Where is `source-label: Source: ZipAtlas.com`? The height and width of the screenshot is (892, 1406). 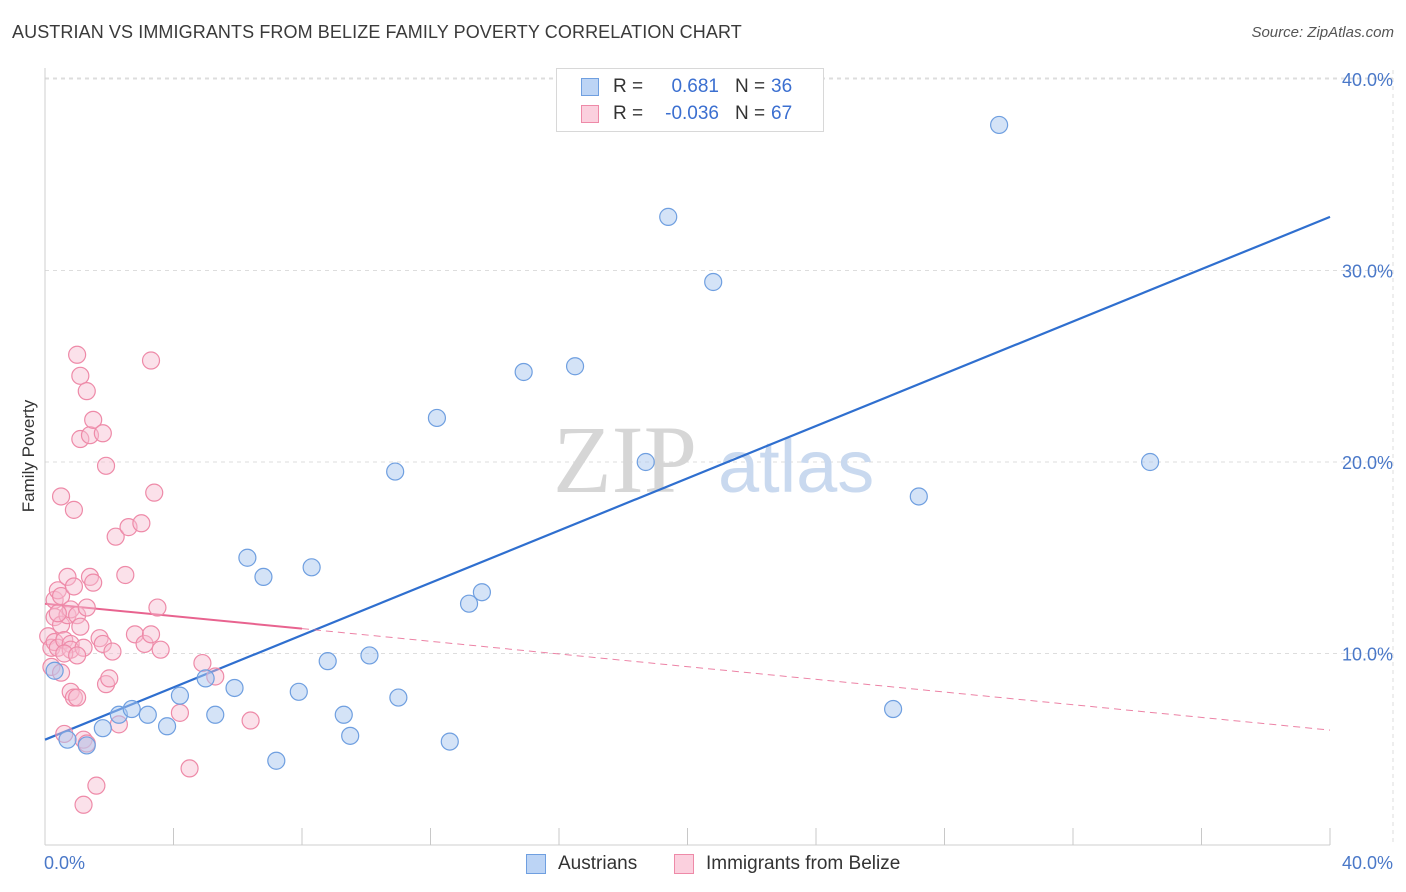 source-label: Source: ZipAtlas.com is located at coordinates (1322, 32).